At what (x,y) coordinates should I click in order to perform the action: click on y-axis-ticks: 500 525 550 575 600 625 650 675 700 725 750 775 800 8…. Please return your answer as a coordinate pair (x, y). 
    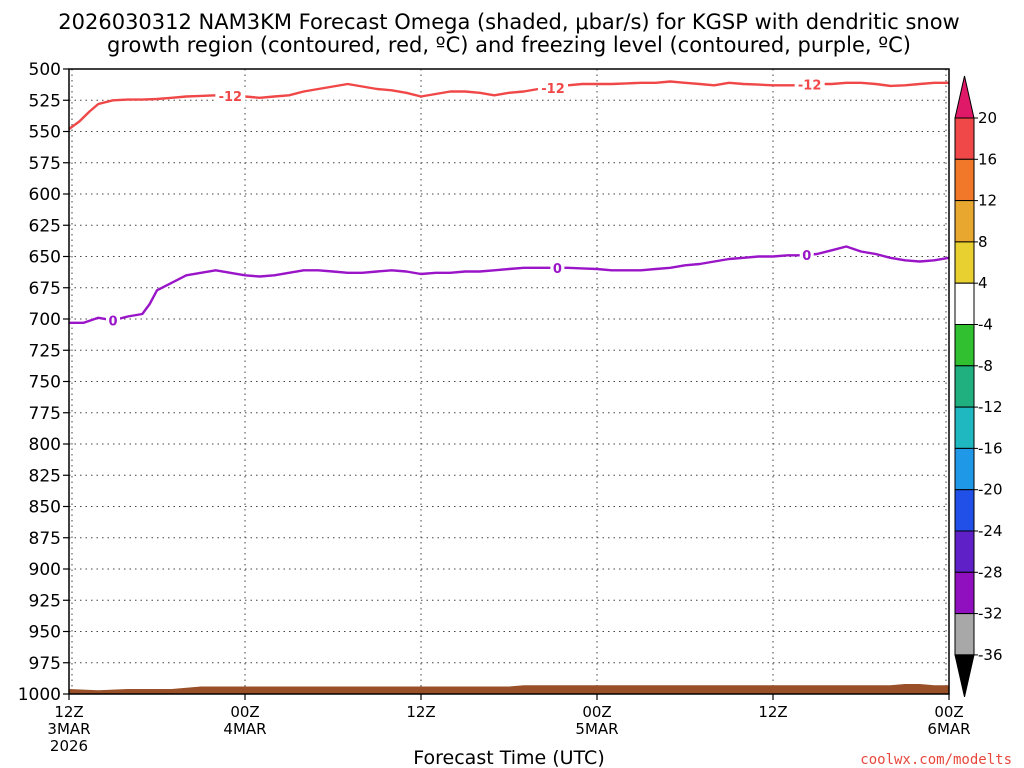
    Looking at the image, I should click on (43, 382).